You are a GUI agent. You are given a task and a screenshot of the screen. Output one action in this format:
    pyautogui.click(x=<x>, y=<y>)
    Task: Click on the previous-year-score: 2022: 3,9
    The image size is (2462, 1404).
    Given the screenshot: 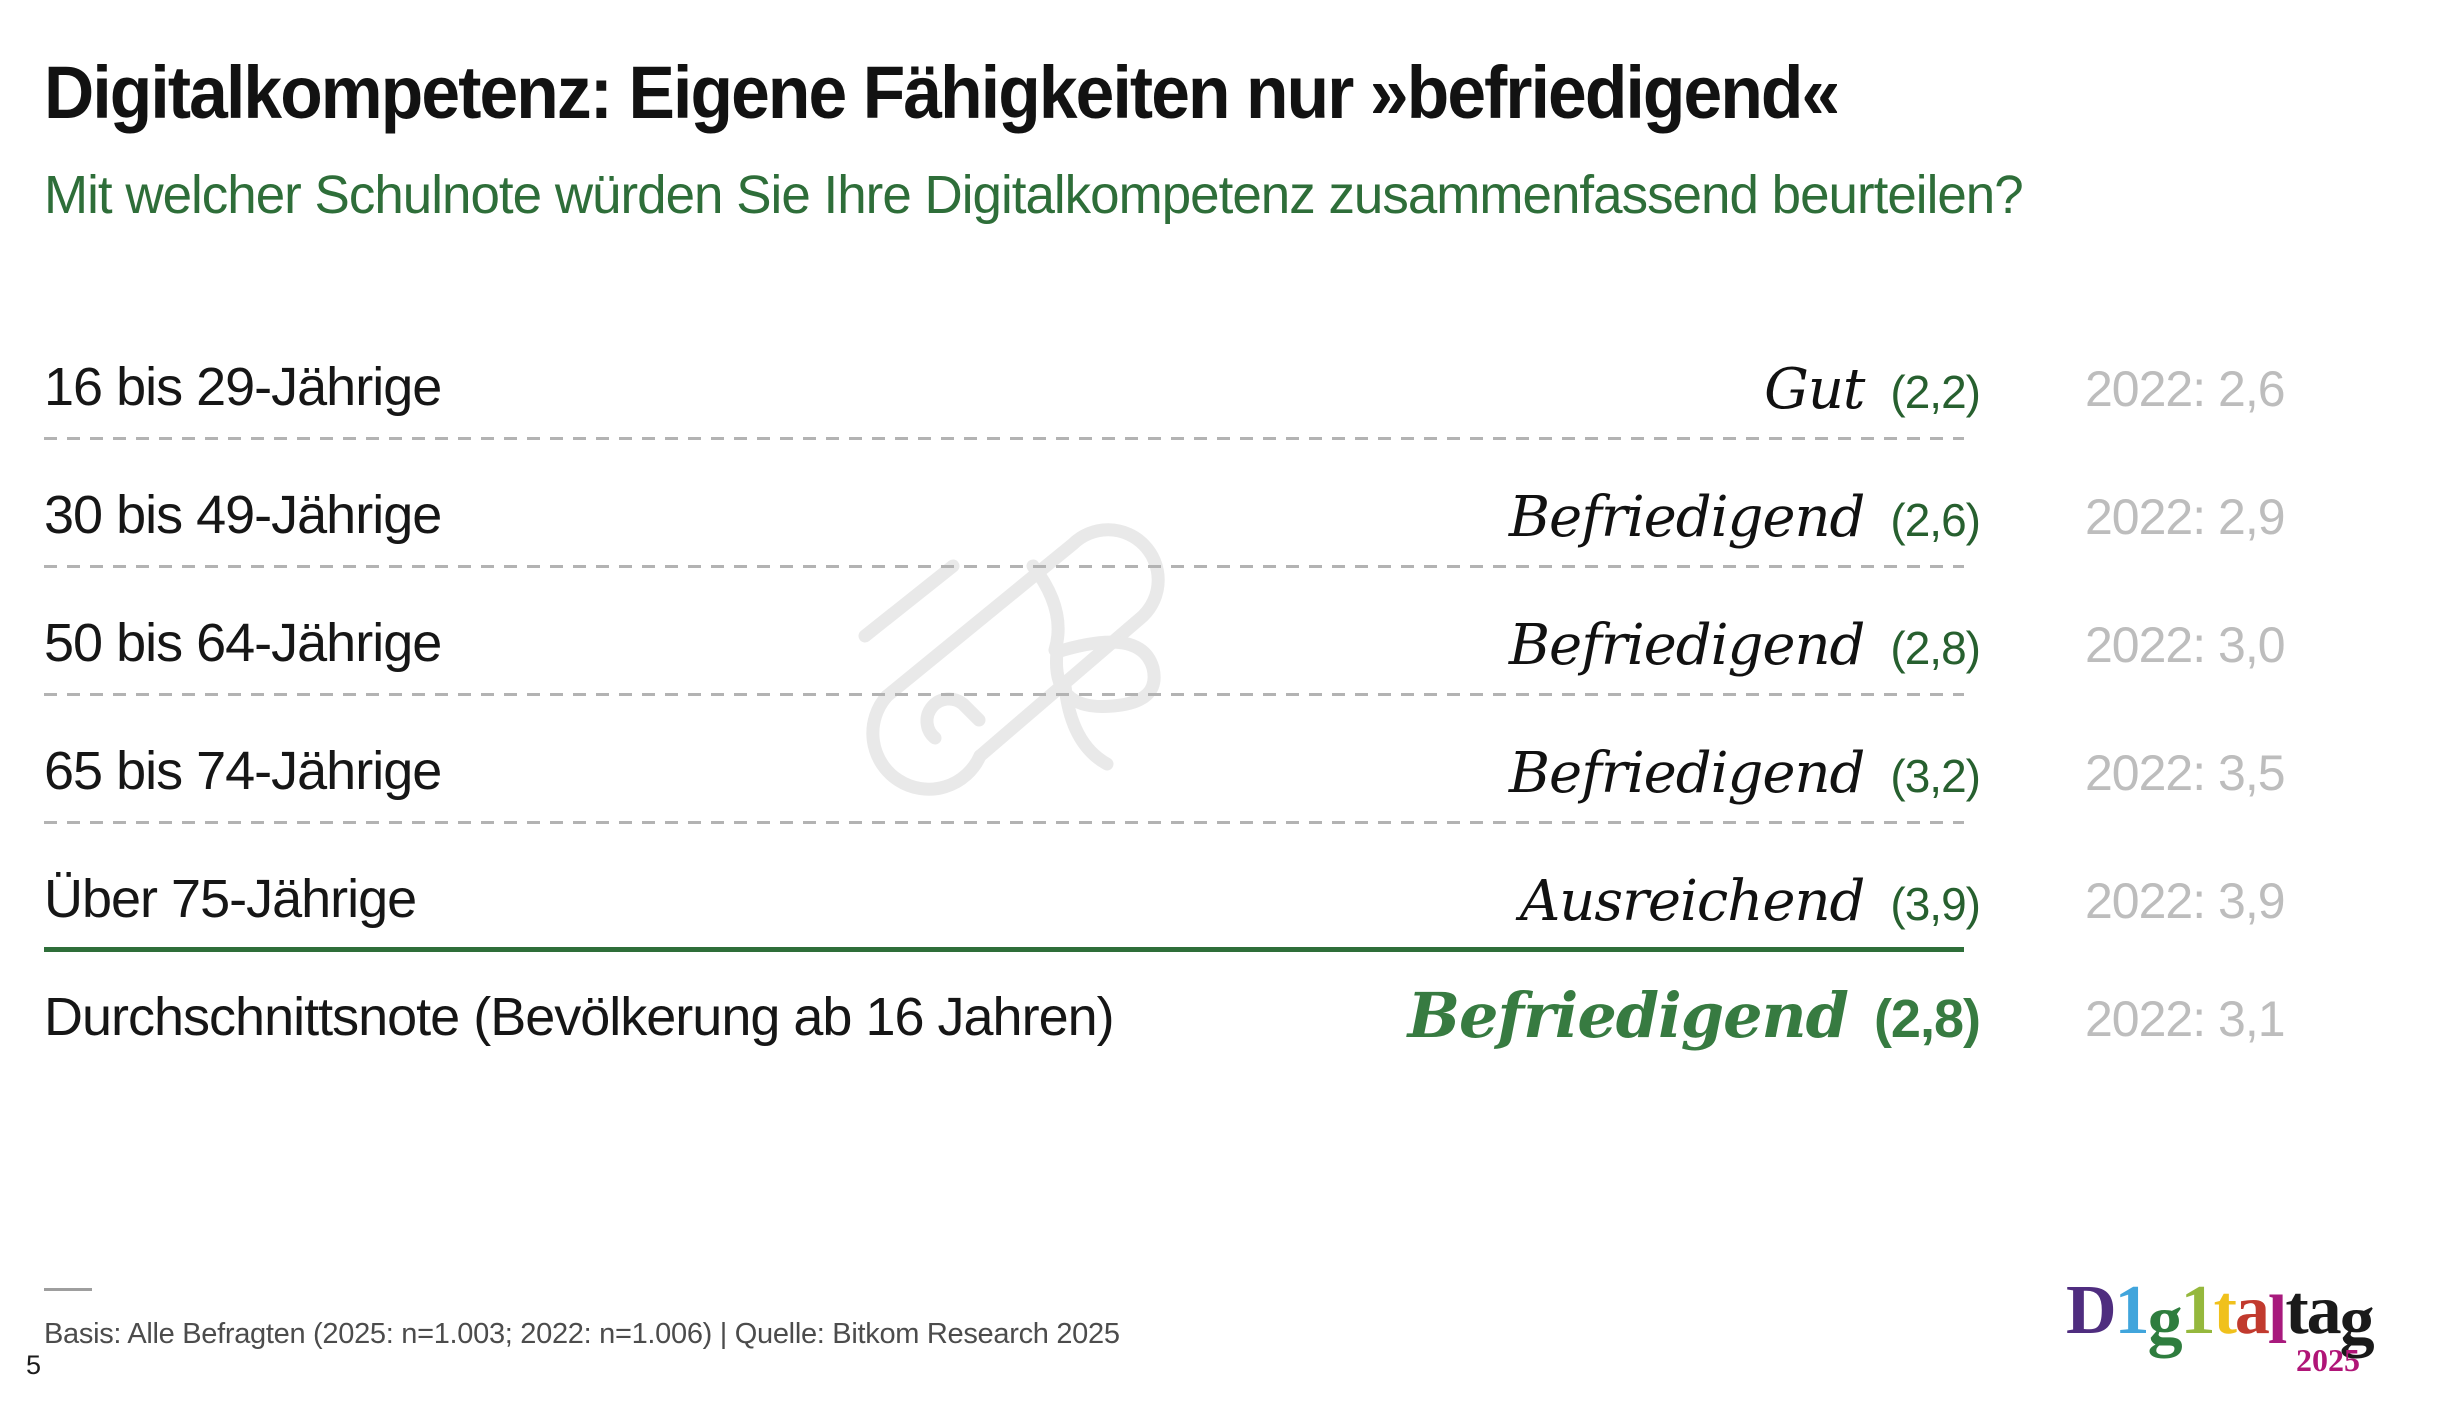 What is the action you would take?
    pyautogui.click(x=2185, y=901)
    